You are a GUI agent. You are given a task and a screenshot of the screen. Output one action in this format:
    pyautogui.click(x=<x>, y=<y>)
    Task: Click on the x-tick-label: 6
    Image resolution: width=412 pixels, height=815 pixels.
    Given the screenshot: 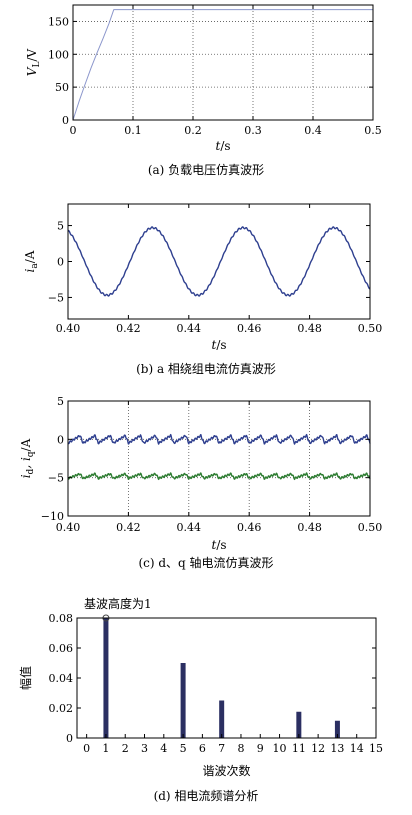 What is the action you would take?
    pyautogui.click(x=202, y=748)
    